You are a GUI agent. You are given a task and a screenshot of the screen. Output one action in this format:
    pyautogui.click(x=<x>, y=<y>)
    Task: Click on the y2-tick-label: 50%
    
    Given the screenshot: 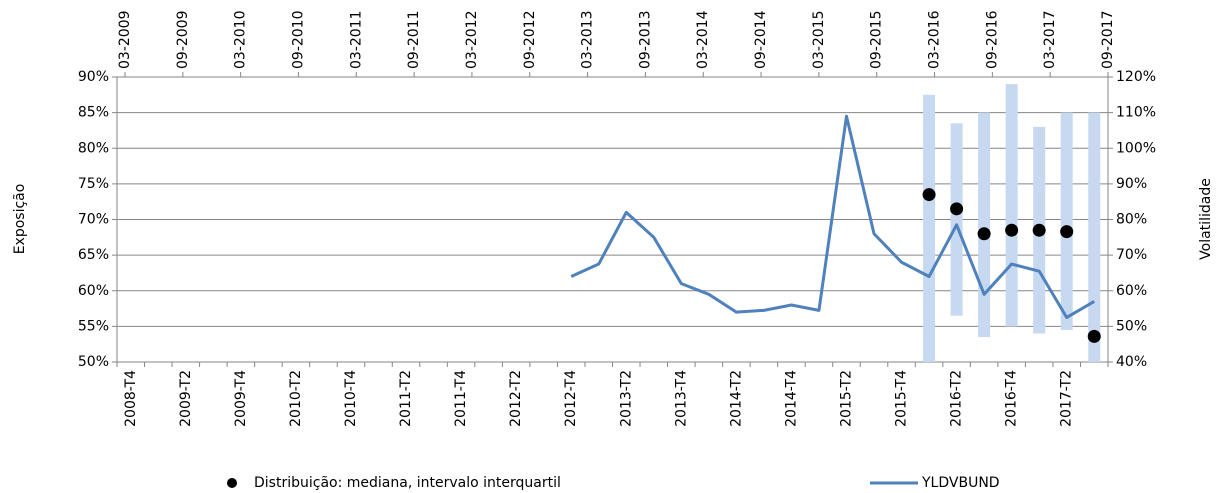 What is the action you would take?
    pyautogui.click(x=1131, y=326)
    